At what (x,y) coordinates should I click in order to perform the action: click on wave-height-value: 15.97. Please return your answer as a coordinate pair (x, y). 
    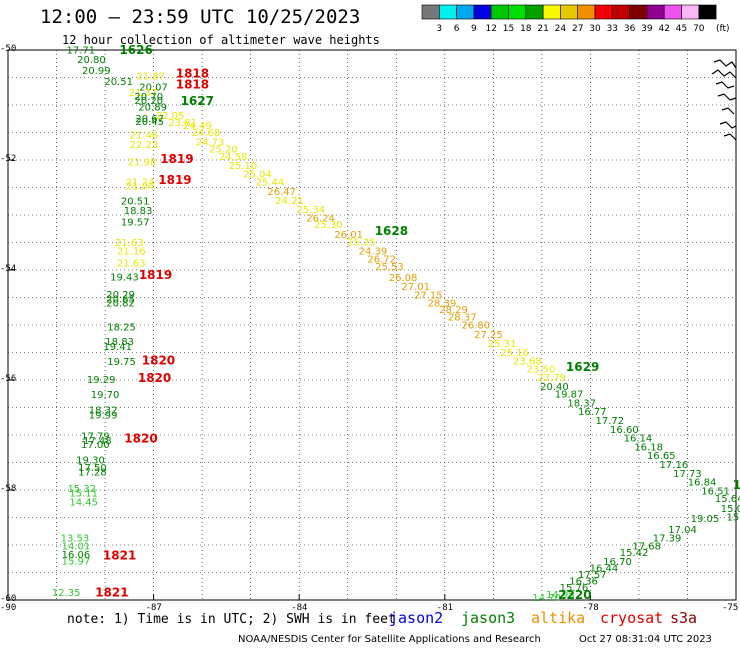
    Looking at the image, I should click on (76, 561).